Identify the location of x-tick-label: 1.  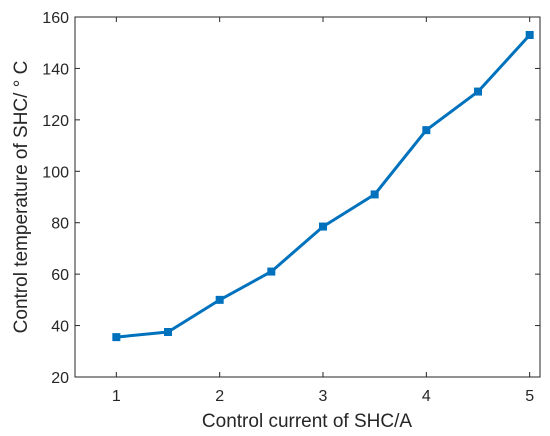
(116, 396).